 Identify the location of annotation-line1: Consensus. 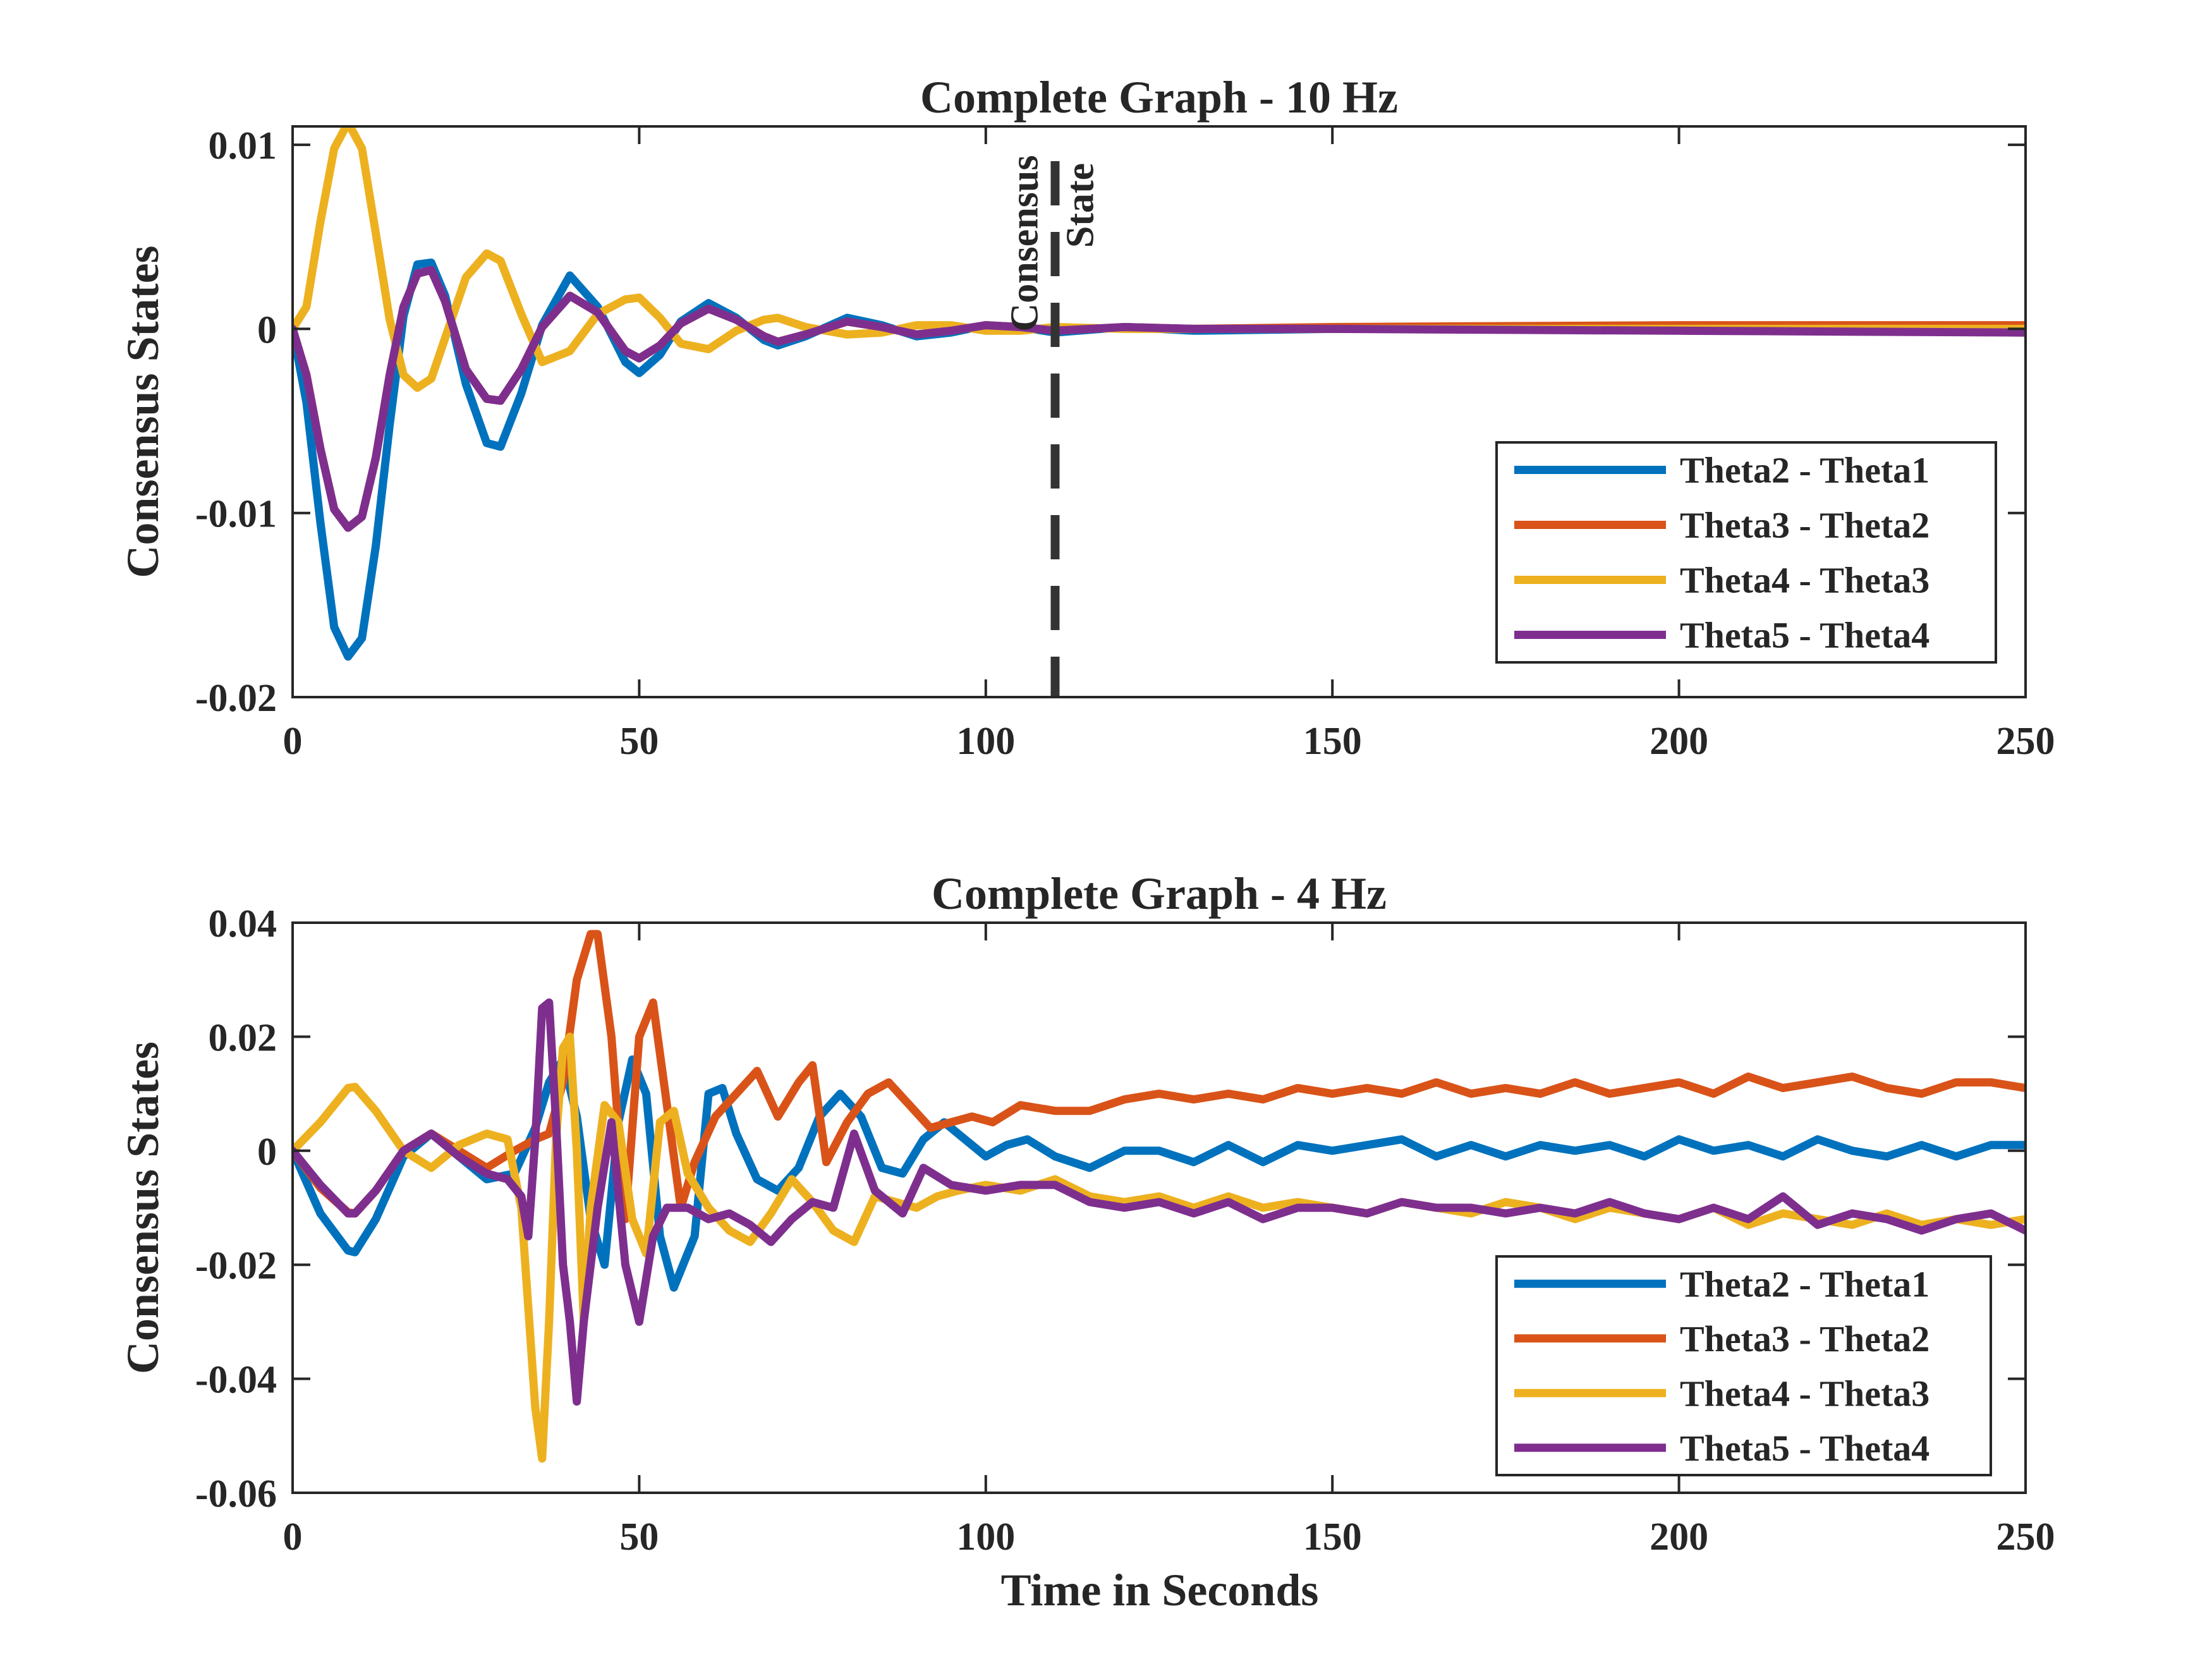
(1024, 243).